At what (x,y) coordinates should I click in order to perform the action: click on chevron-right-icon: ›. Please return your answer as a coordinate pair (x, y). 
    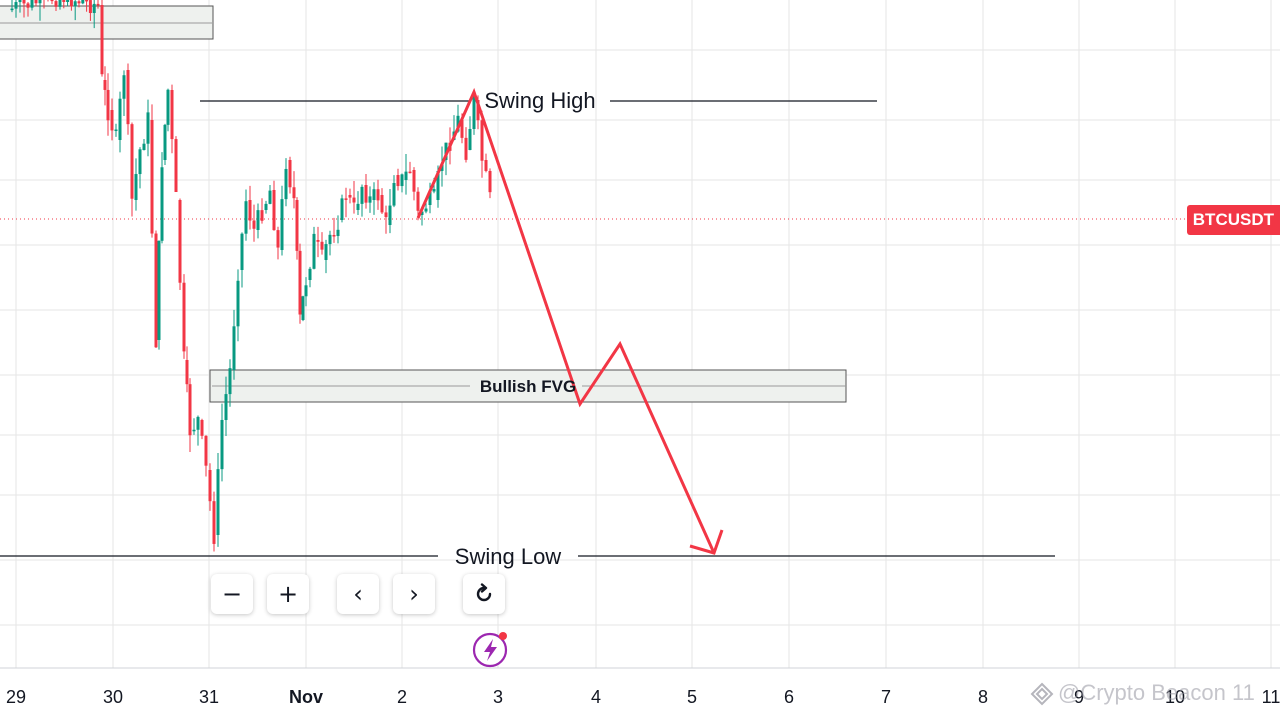
    Looking at the image, I should click on (414, 594).